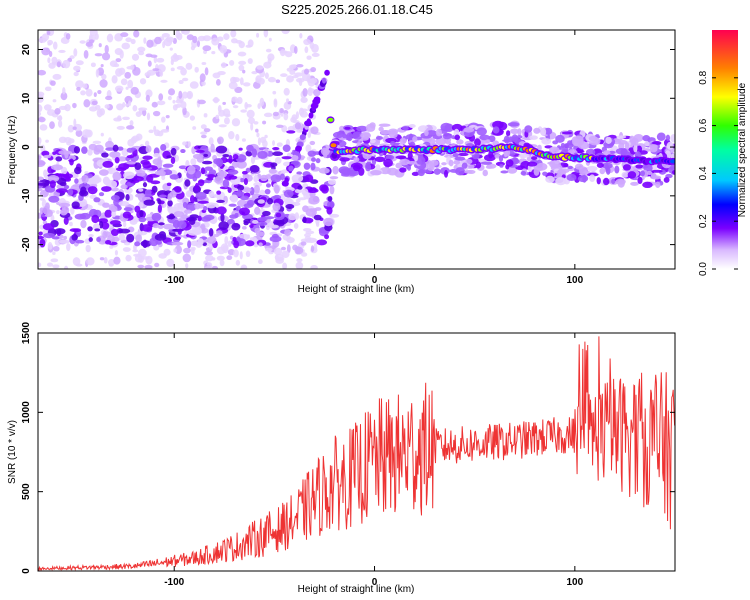  Describe the element at coordinates (26, 412) in the screenshot. I see `snr-ytick-label: 1000` at that location.